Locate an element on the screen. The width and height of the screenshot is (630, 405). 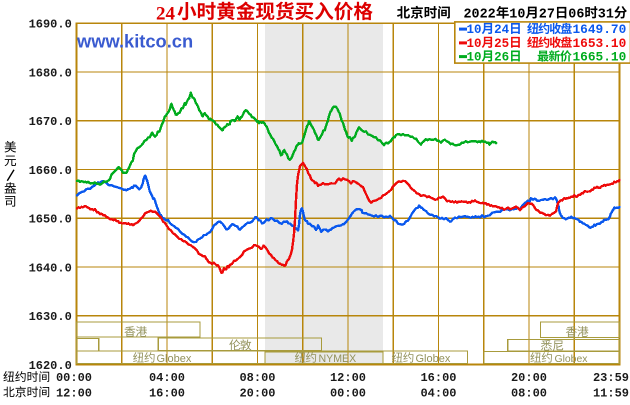
svg-text: 25 is located at coordinates (501, 44).